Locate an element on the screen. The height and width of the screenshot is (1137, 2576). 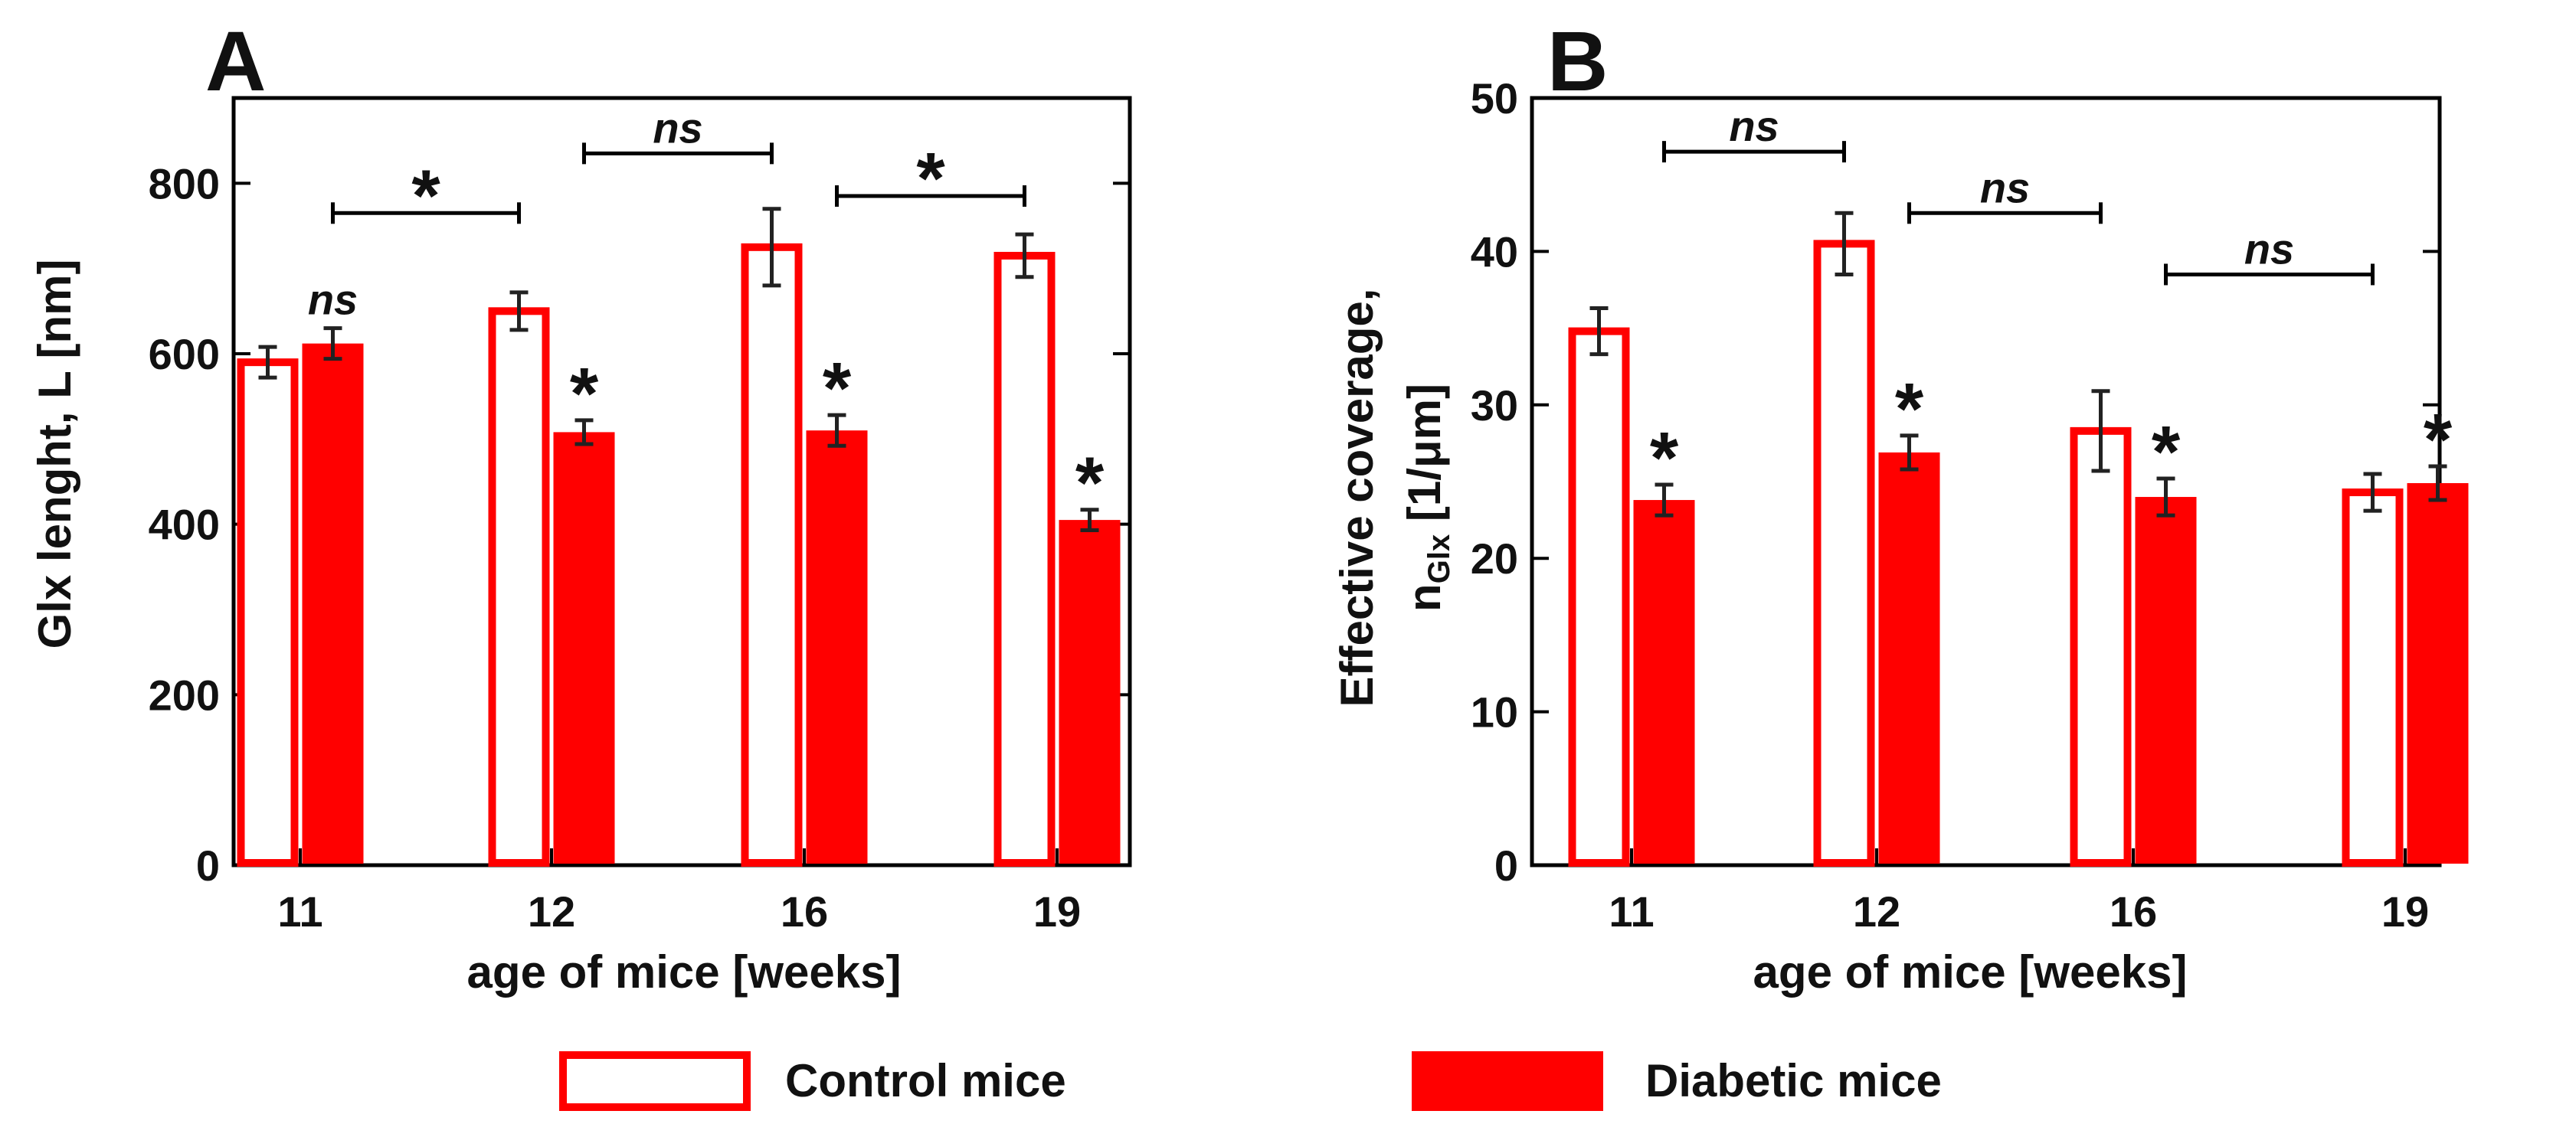
panel-b-y-tick-label: 30 is located at coordinates (1494, 406).